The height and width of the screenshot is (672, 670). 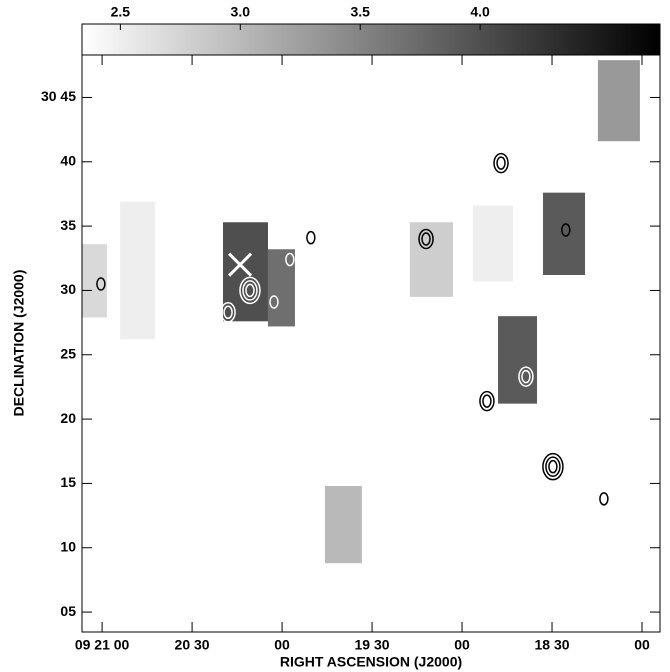 I want to click on y-tick-label: 30 45, so click(x=58, y=96).